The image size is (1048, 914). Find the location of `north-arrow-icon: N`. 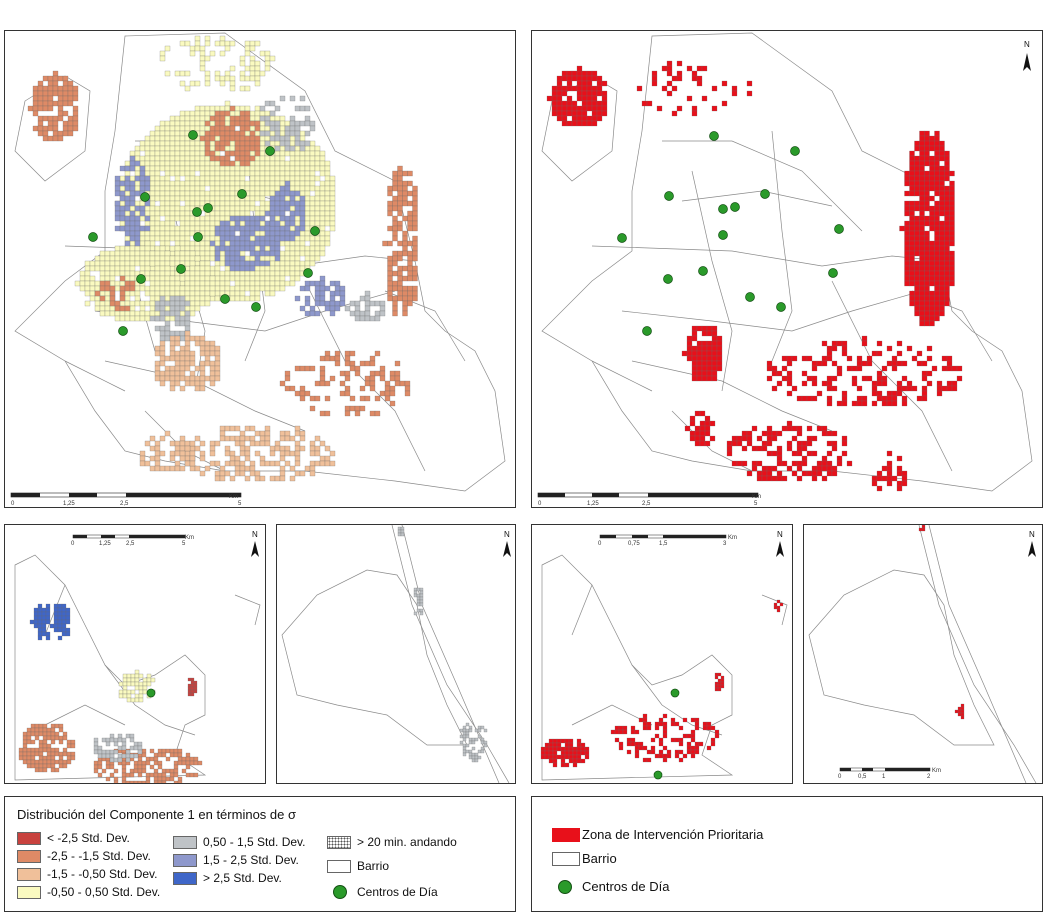

north-arrow-icon: N is located at coordinates (1027, 55).